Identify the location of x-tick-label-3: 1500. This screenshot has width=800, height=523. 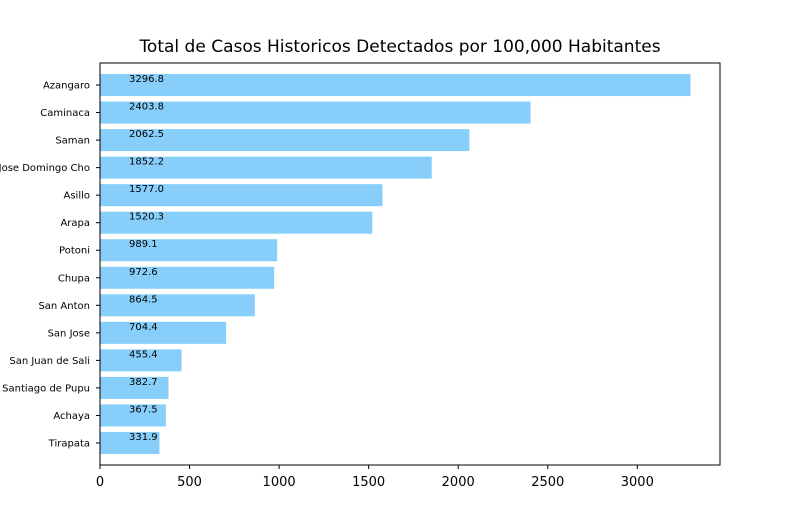
(368, 482).